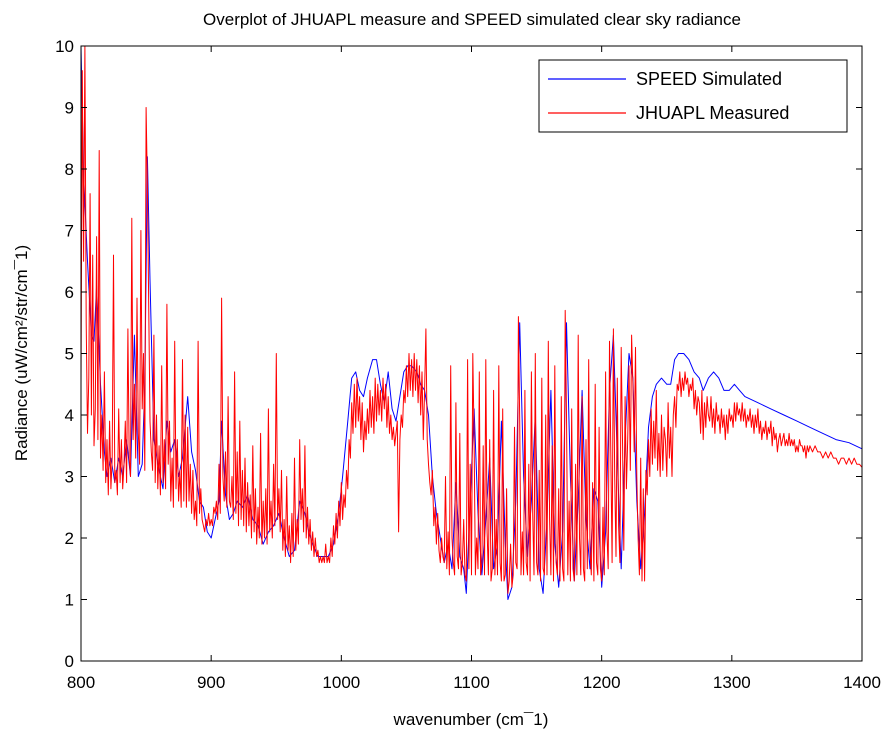 This screenshot has height=732, width=891. I want to click on legend-box, so click(693, 96).